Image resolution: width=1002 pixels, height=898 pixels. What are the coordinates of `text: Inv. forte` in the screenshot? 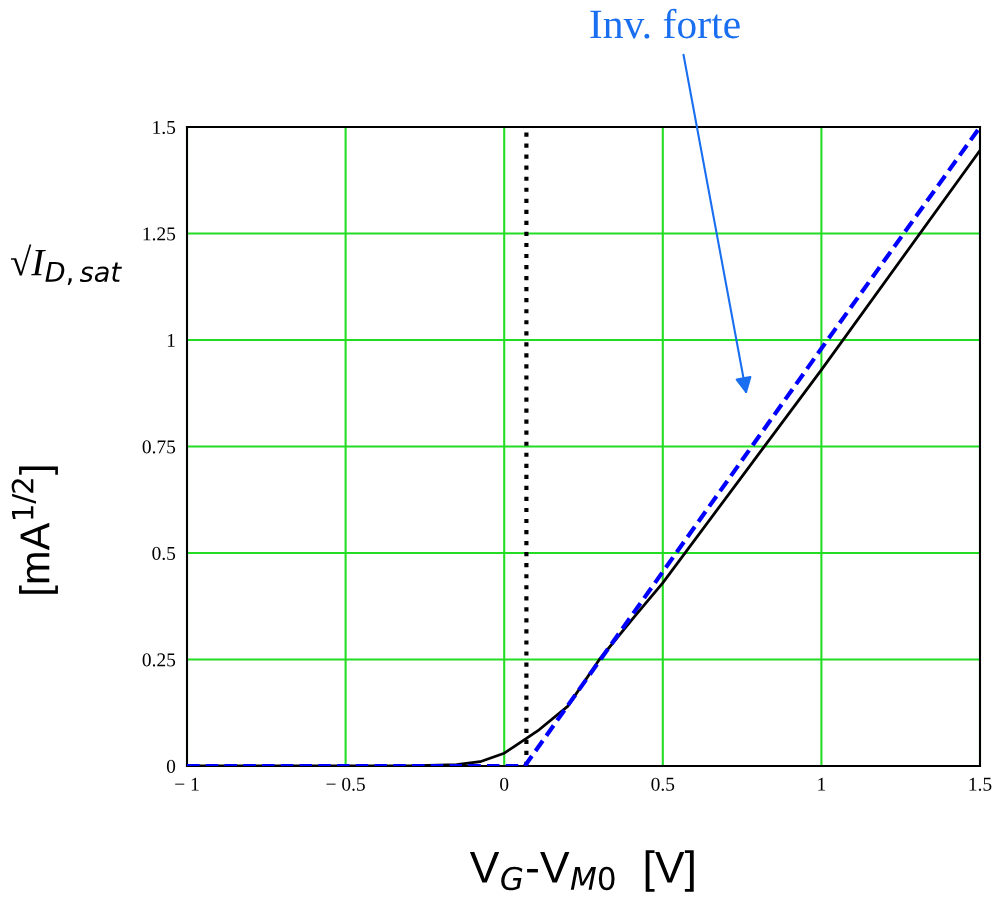 It's located at (665, 23).